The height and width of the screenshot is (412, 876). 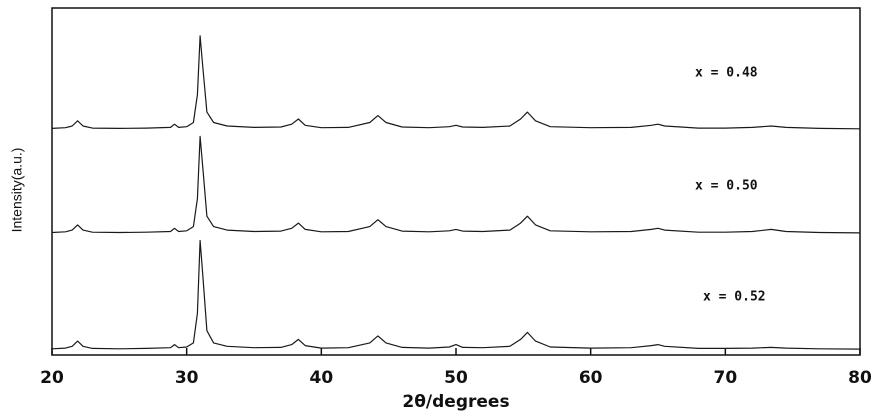 What do you see at coordinates (321, 378) in the screenshot?
I see `x-tick-label: 40` at bounding box center [321, 378].